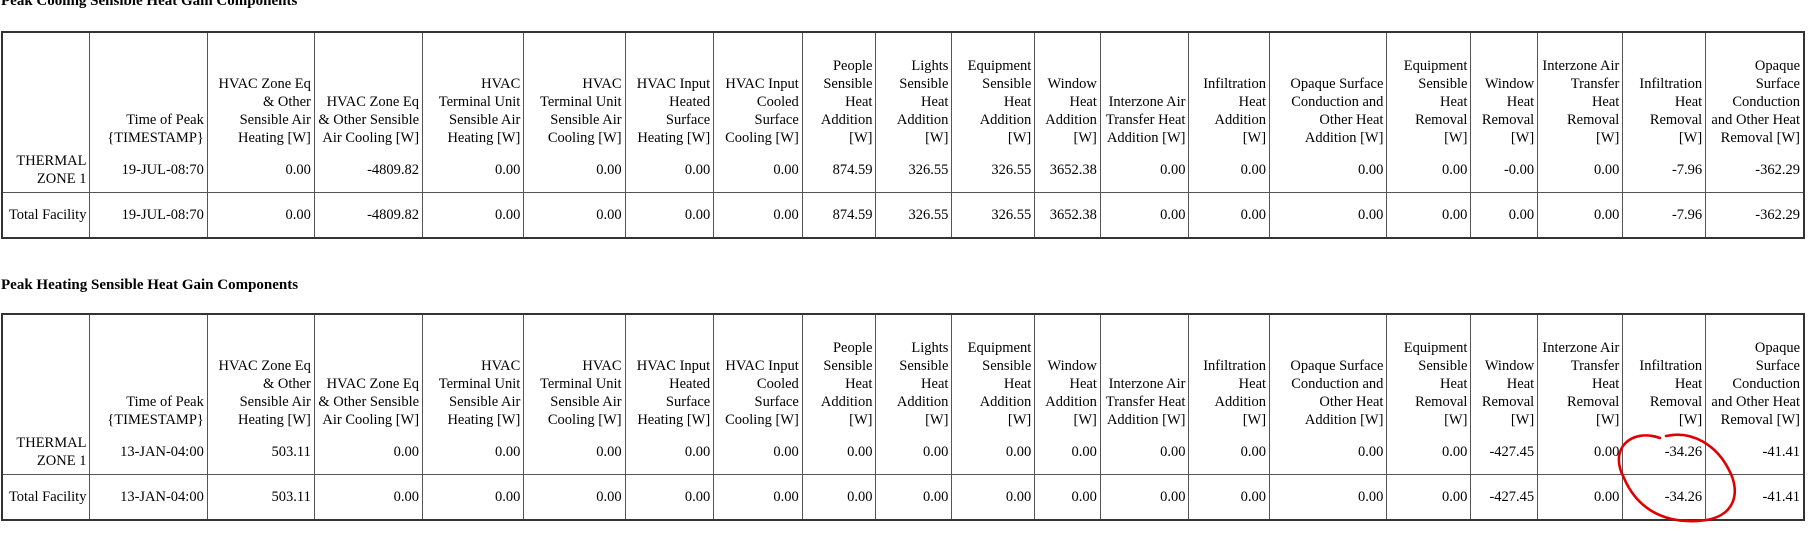 This screenshot has height=554, width=1814. I want to click on time-of-peak-cell: 19-JUL-08:70, so click(149, 215).